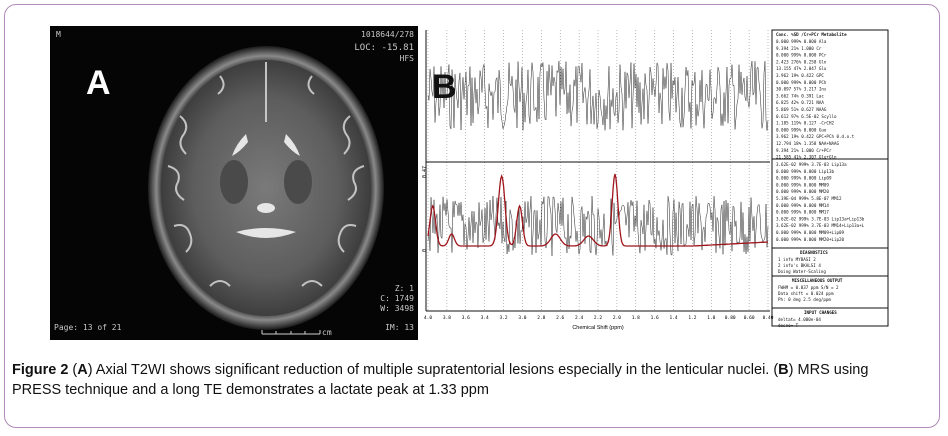 This screenshot has width=948, height=436. Describe the element at coordinates (73, 370) in the screenshot. I see `caption-open-a: (` at that location.